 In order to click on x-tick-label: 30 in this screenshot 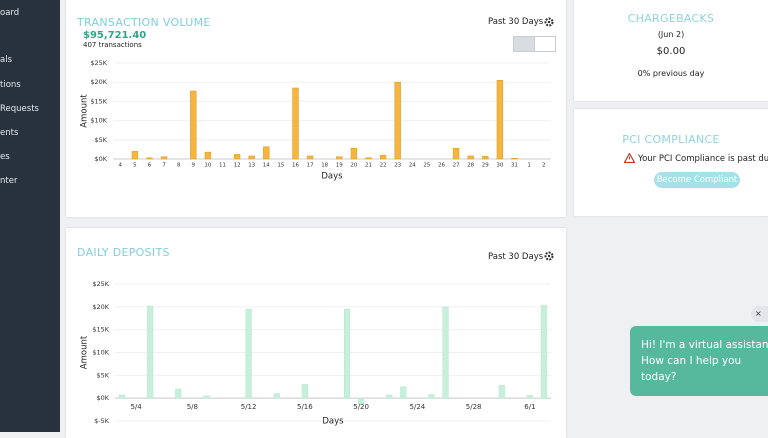, I will do `click(499, 166)`.